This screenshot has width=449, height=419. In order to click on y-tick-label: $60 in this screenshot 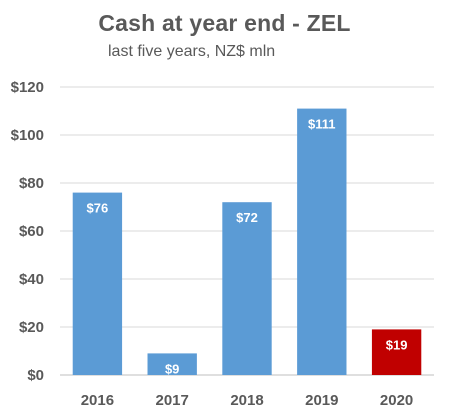, I will do `click(31, 231)`.